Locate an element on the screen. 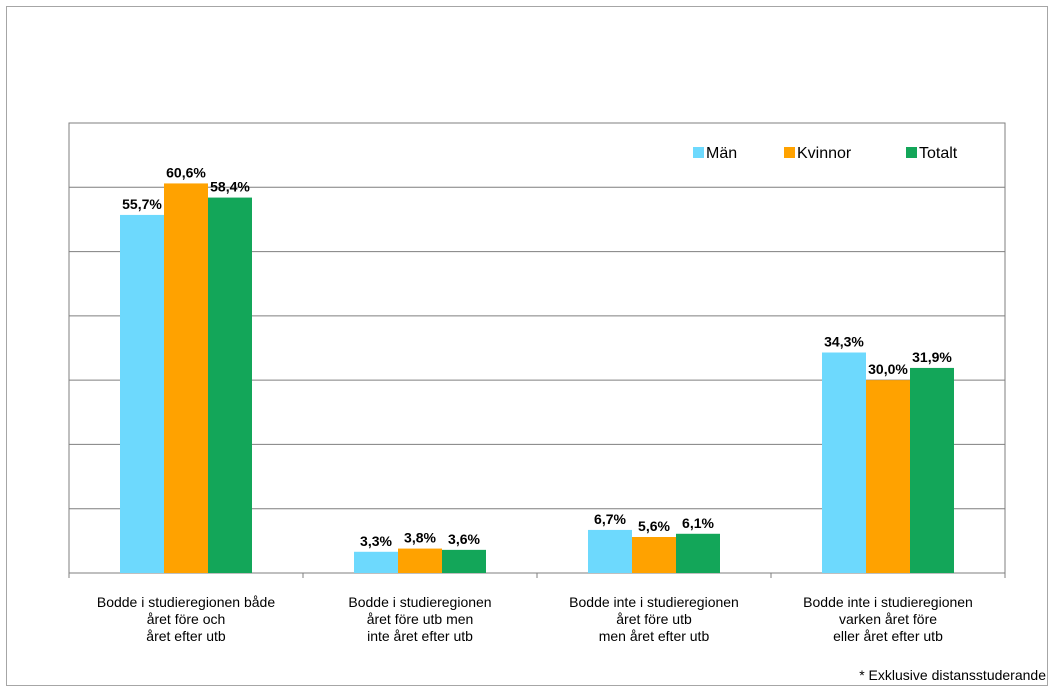 The width and height of the screenshot is (1056, 688). data-label: 3,3% is located at coordinates (376, 541).